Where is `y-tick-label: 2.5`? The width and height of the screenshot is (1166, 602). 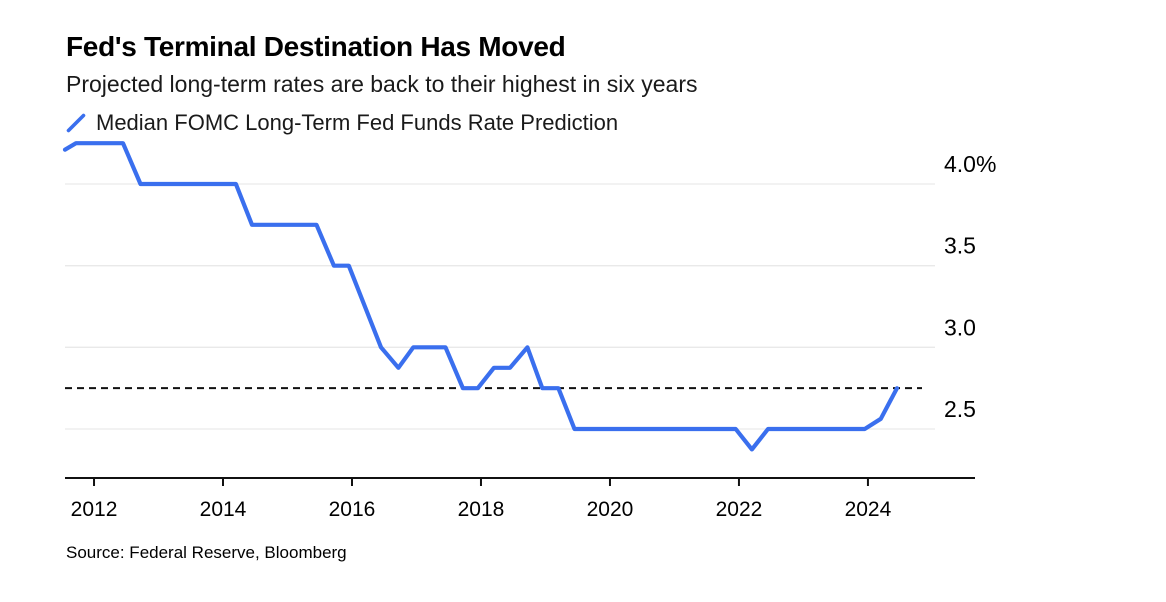 y-tick-label: 2.5 is located at coordinates (960, 409).